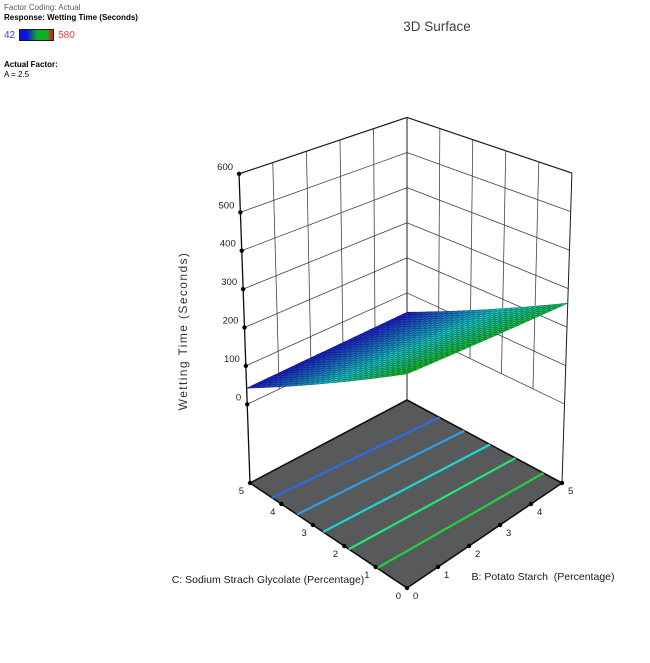 This screenshot has width=650, height=663. I want to click on floor-polygon, so click(406, 494).